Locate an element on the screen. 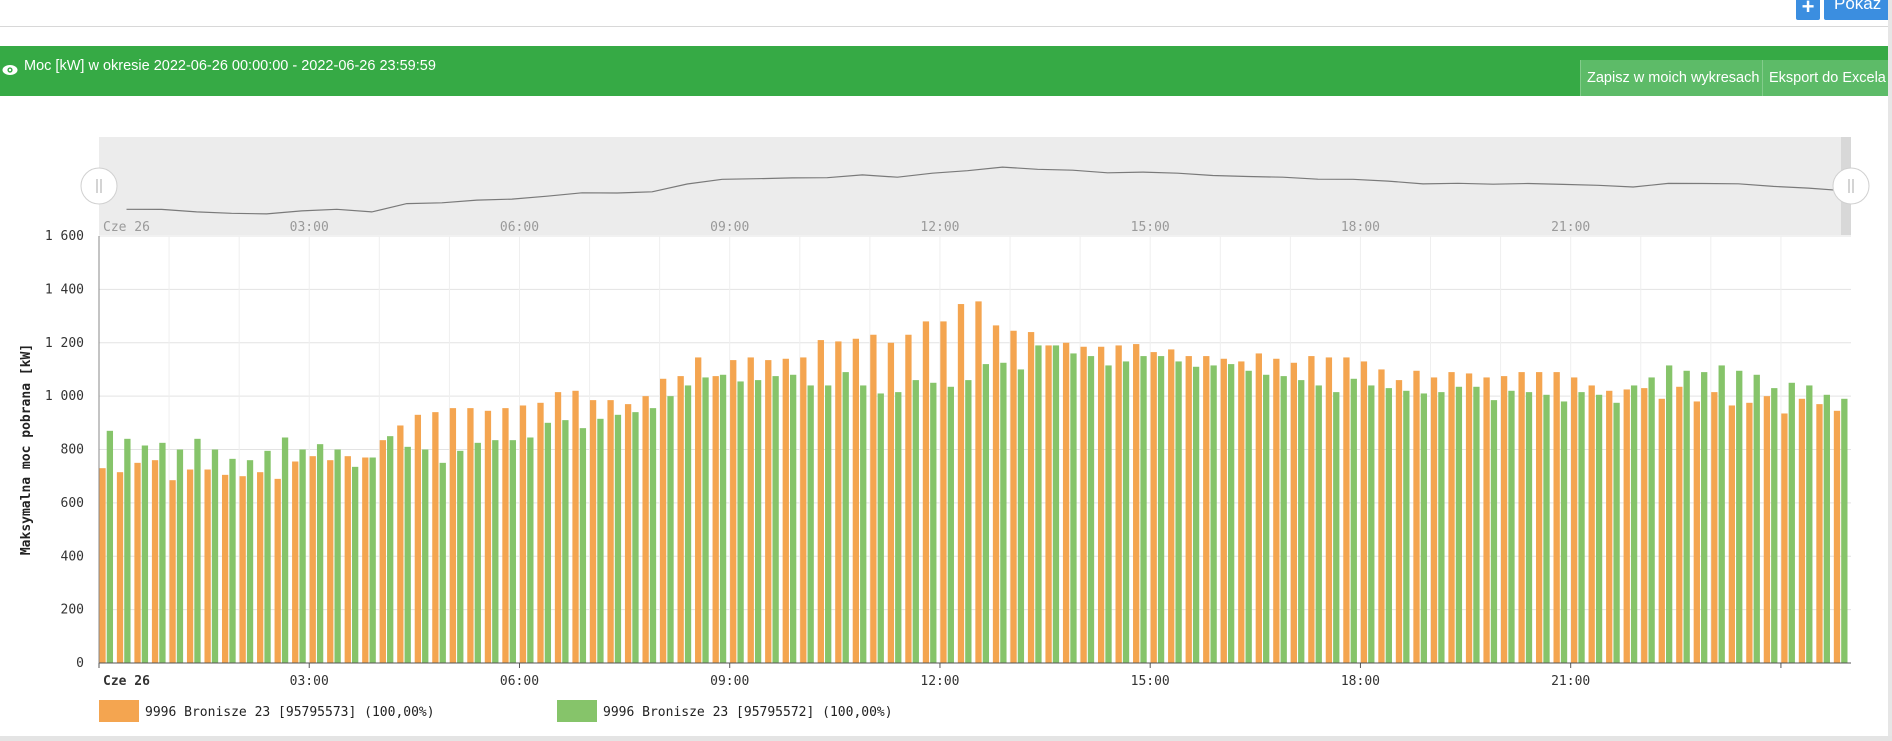 The image size is (1892, 741). y-tick-label: 200 is located at coordinates (72, 610).